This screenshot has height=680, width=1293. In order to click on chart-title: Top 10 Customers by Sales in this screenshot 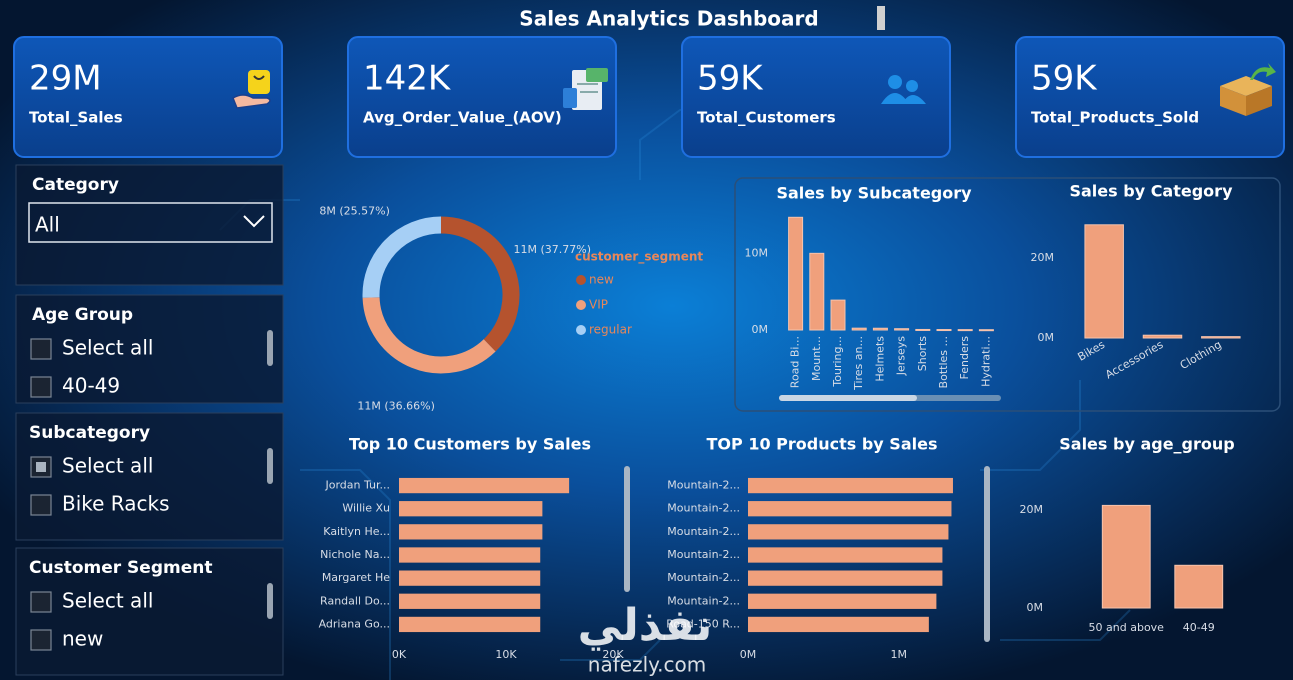, I will do `click(470, 444)`.